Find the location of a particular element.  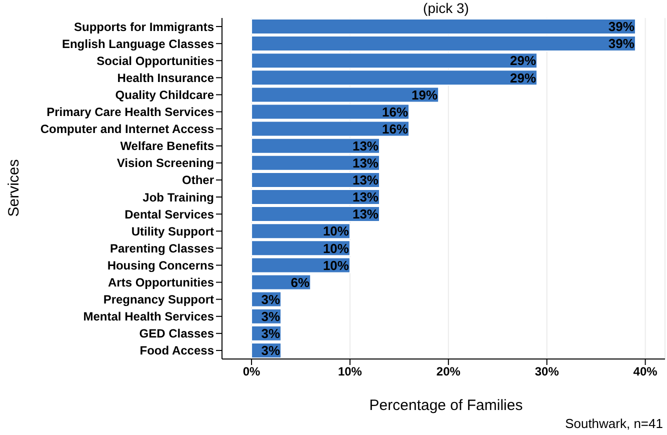

y-tick-label: Utility Support is located at coordinates (172, 231).